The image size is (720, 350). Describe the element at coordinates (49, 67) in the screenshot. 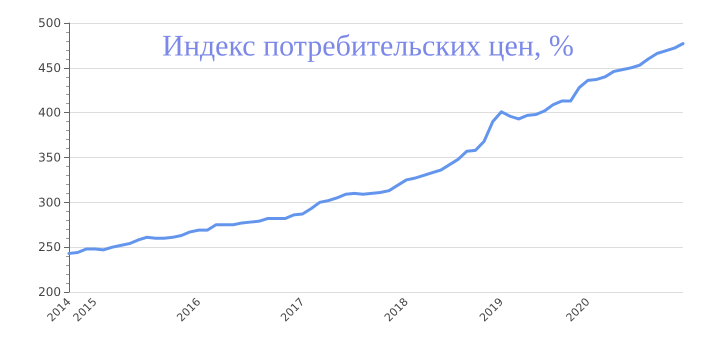

I see `y-tick-label: 450` at that location.